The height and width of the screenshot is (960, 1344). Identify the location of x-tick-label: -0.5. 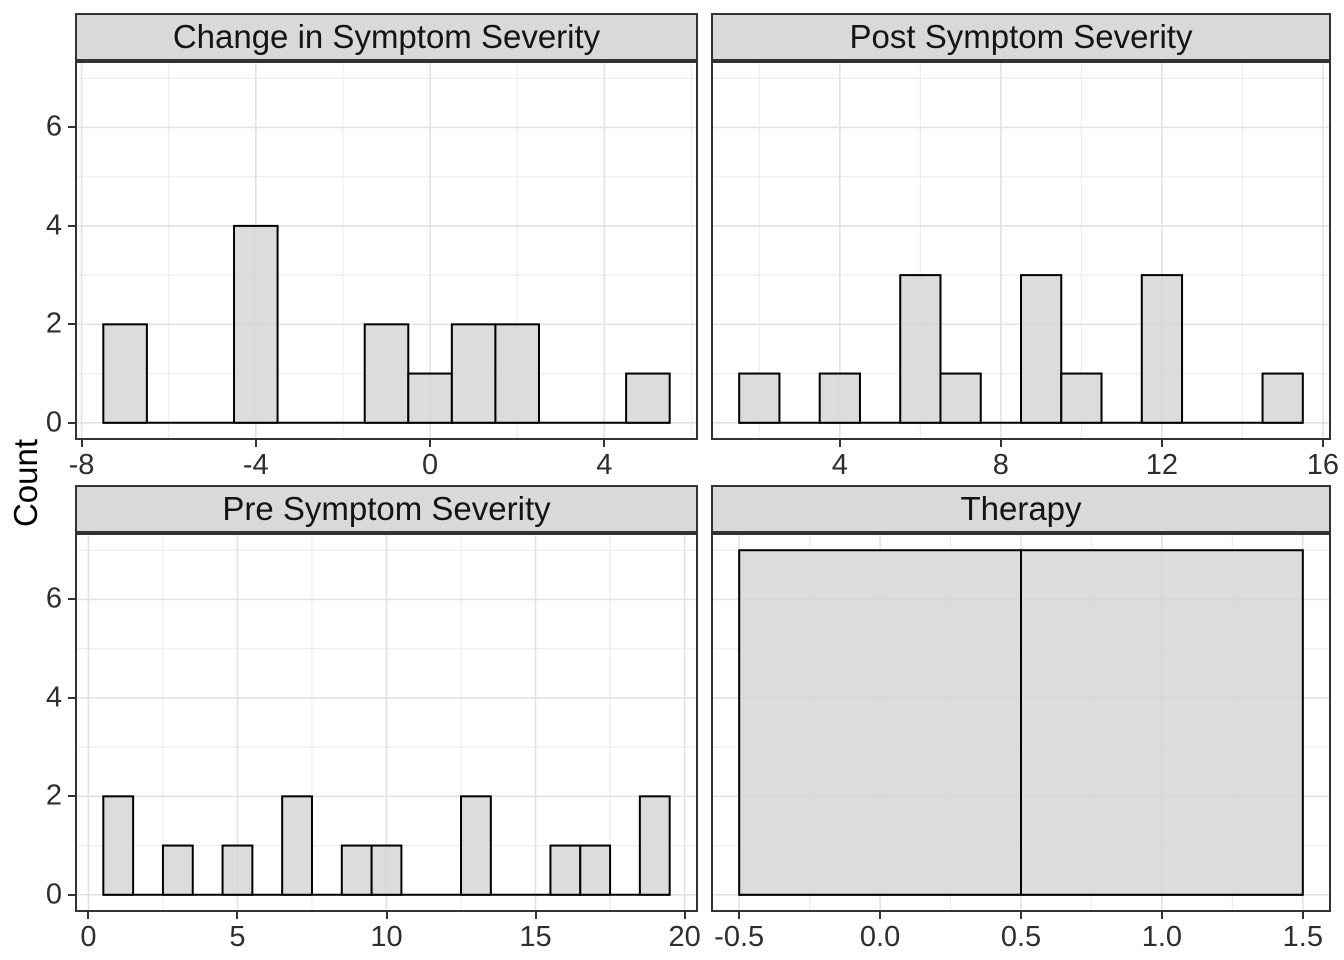
(739, 937).